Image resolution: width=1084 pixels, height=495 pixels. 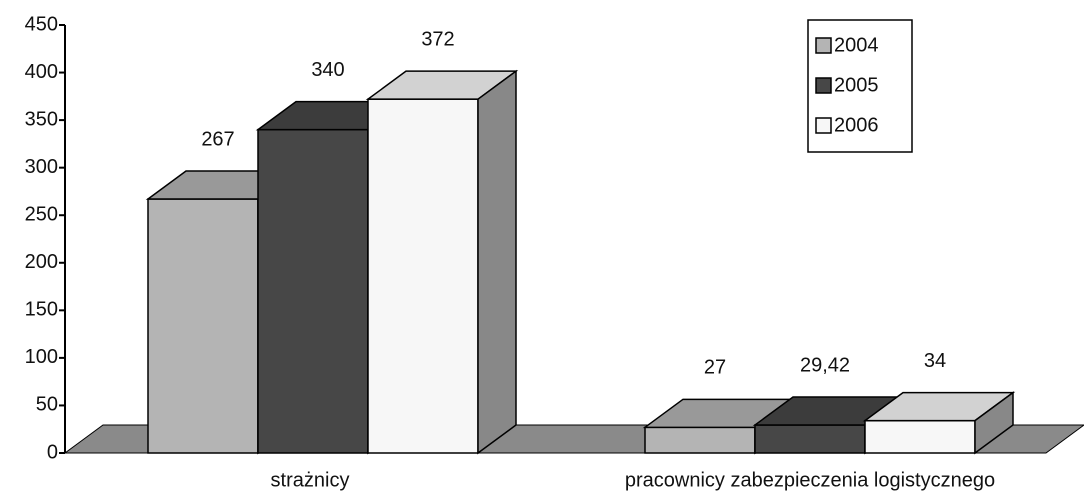 What do you see at coordinates (856, 85) in the screenshot?
I see `legend-label: 2005` at bounding box center [856, 85].